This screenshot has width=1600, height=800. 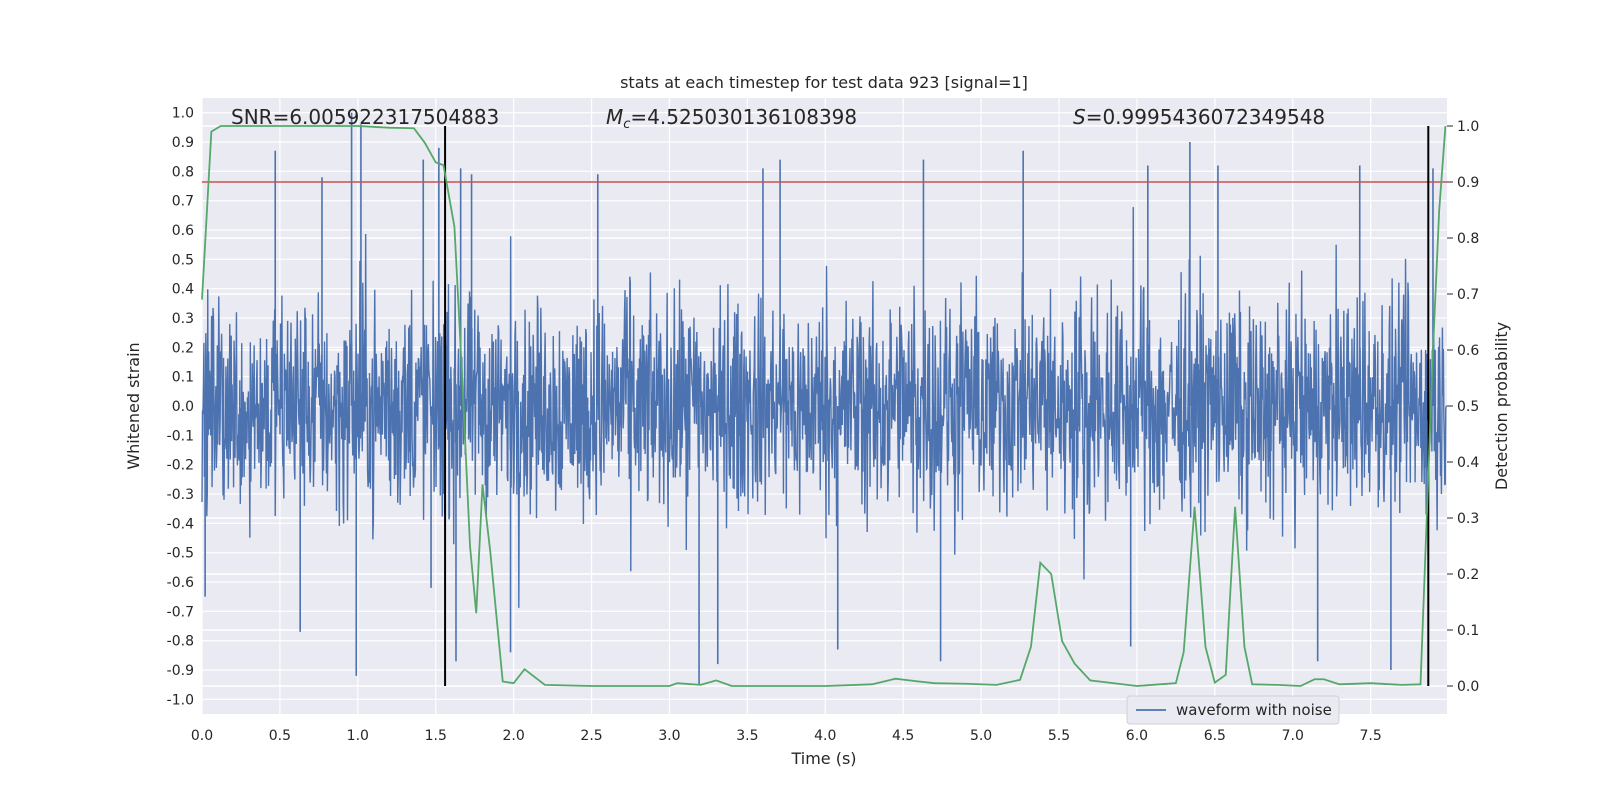 What do you see at coordinates (1468, 295) in the screenshot?
I see `right-y-tick-label: 0.7` at bounding box center [1468, 295].